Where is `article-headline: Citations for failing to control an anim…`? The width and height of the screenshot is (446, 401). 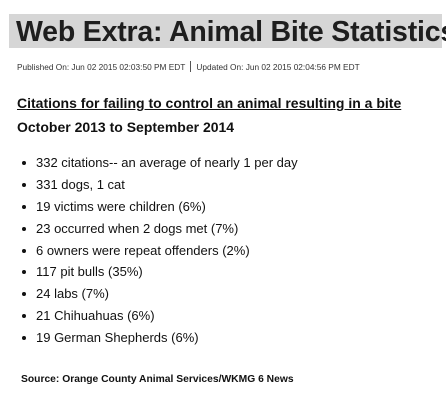 article-headline: Citations for failing to control an anim… is located at coordinates (209, 103).